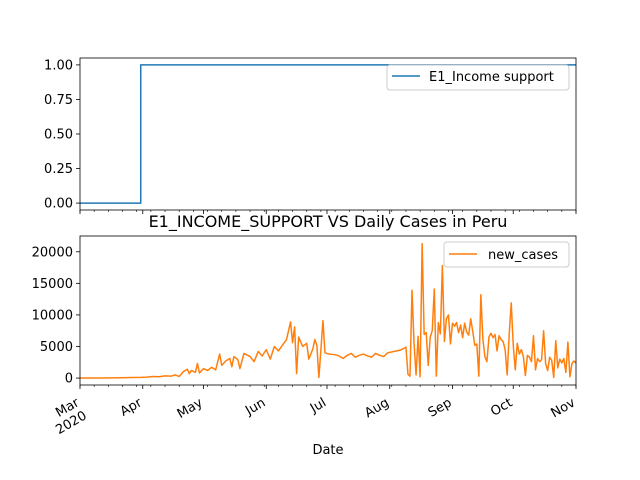  What do you see at coordinates (56, 347) in the screenshot?
I see `y-tick-label: 5000` at bounding box center [56, 347].